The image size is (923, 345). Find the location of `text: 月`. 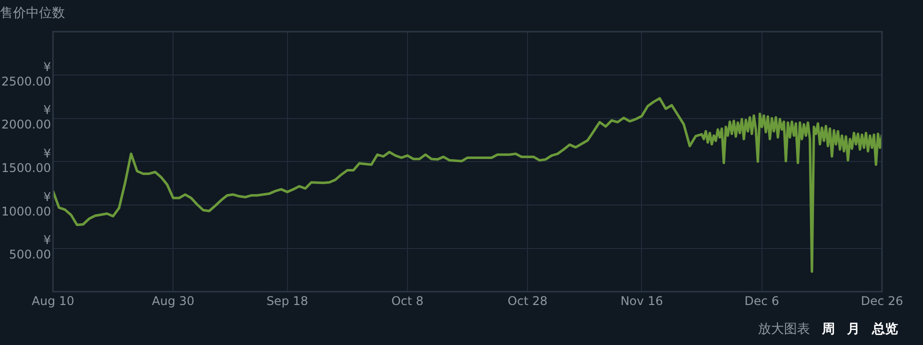

text: 月 is located at coordinates (853, 329).